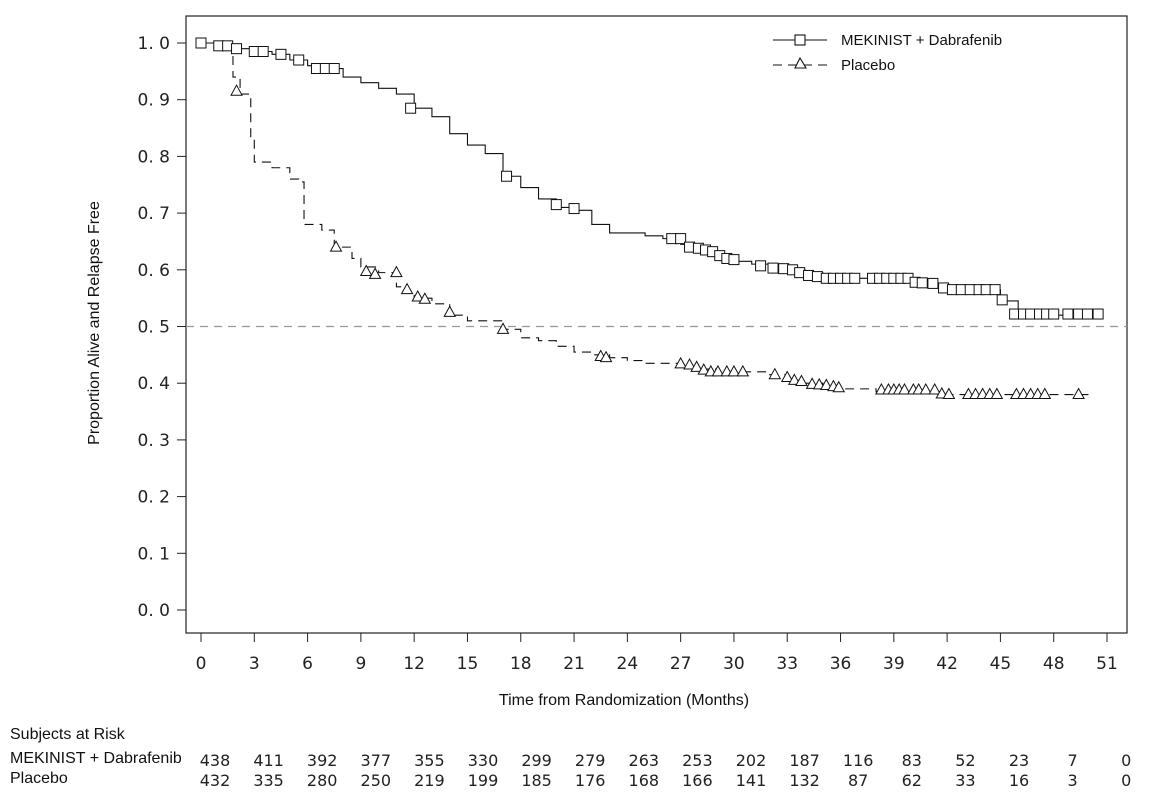 This screenshot has width=1168, height=795. I want to click on y-tick-label: 0. 1, so click(154, 554).